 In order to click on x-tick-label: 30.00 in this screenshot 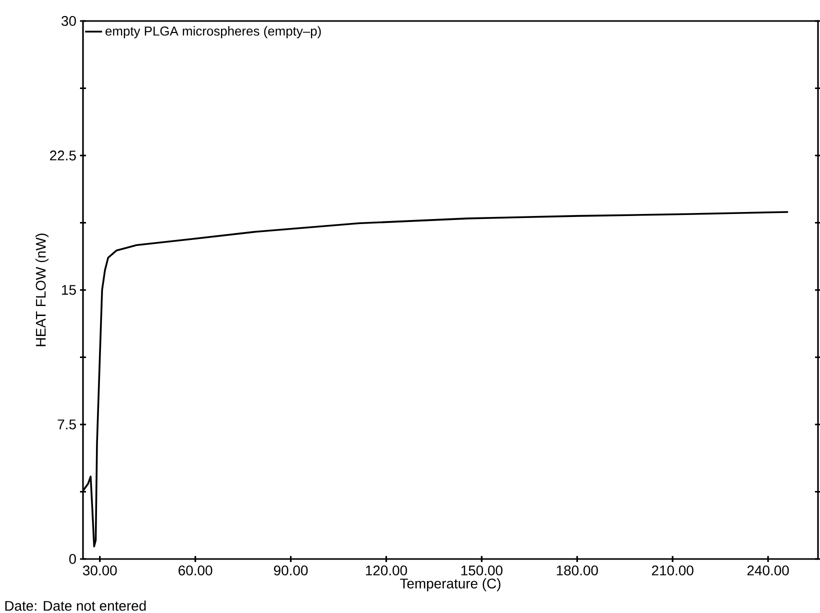, I will do `click(99, 571)`.